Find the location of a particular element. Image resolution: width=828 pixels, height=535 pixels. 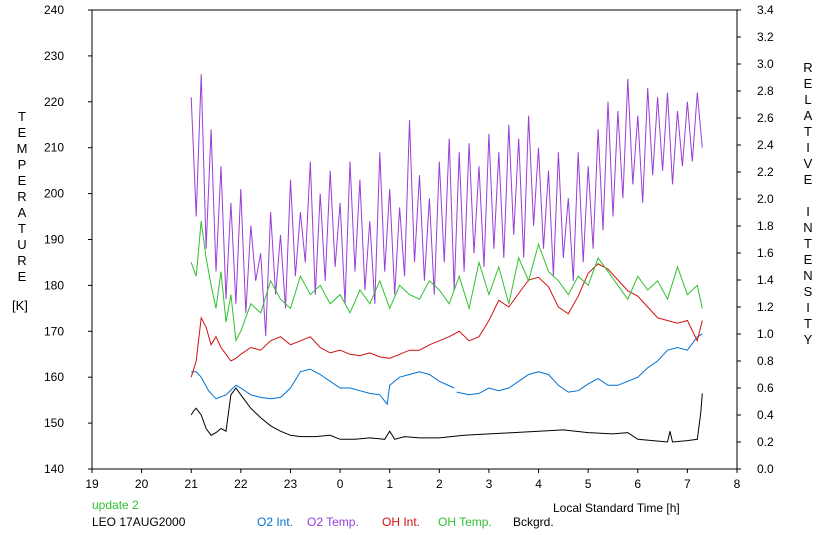

y-right-tick-label: 3.4 is located at coordinates (765, 10).